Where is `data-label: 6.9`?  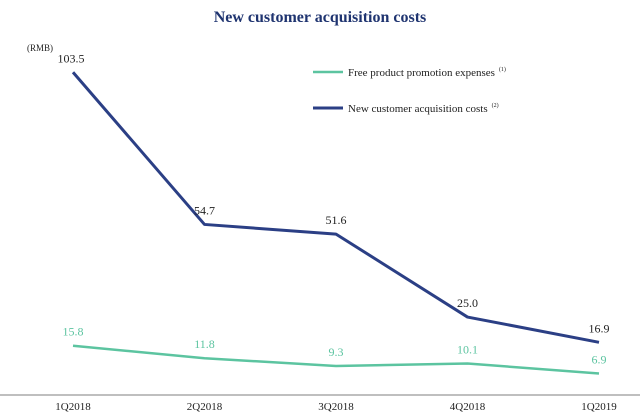 data-label: 6.9 is located at coordinates (599, 359).